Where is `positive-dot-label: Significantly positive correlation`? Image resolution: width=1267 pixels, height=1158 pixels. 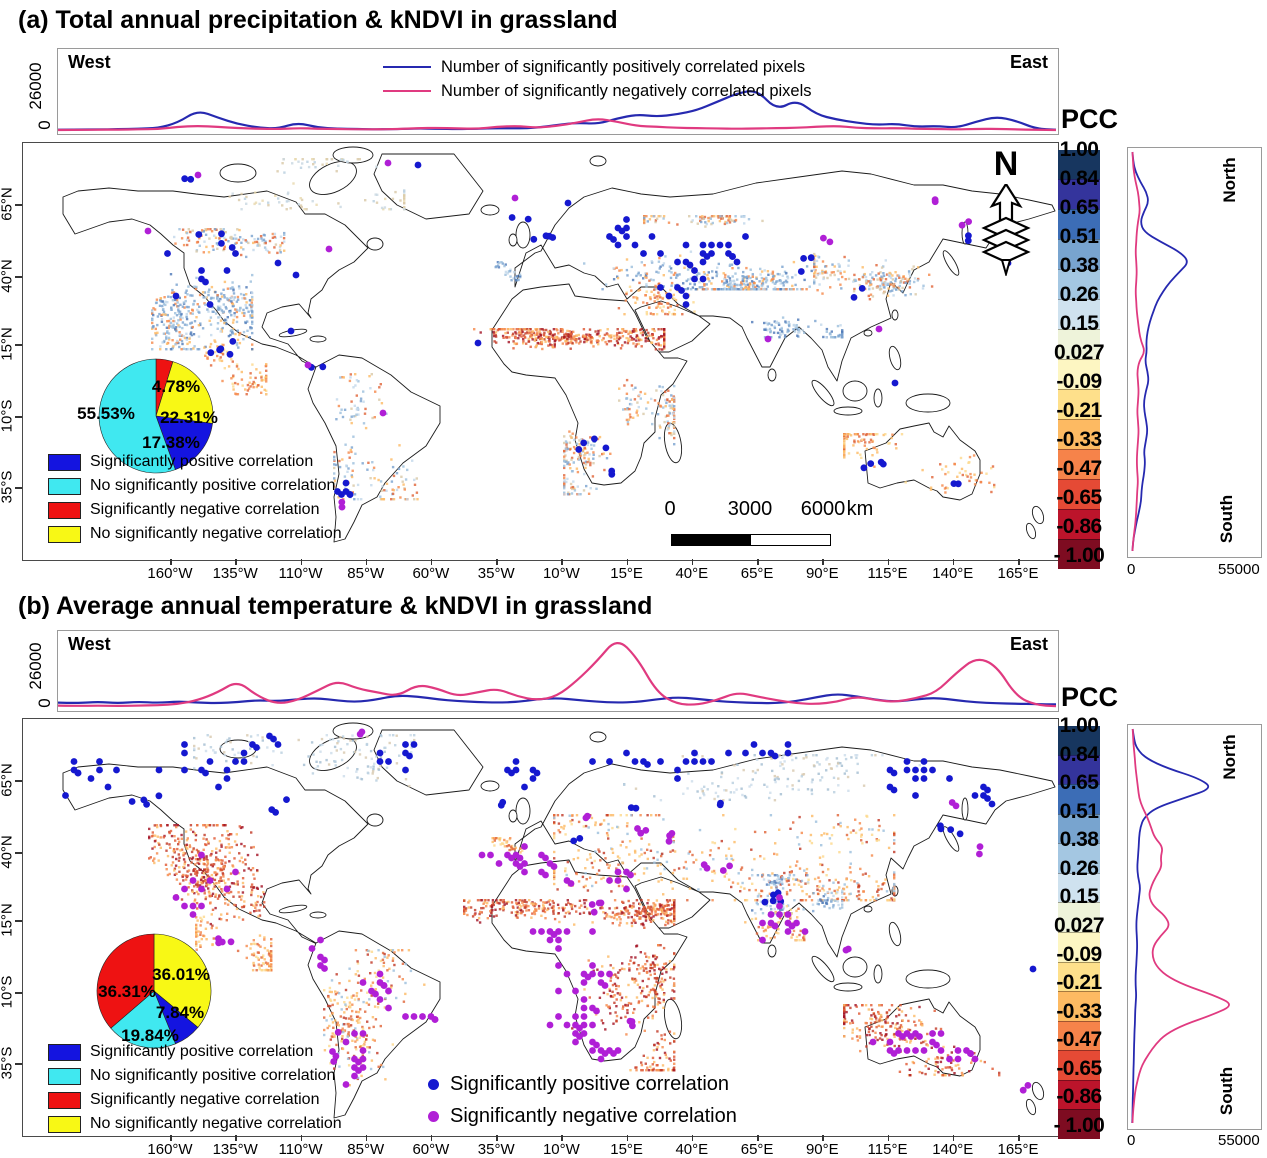 positive-dot-label: Significantly positive correlation is located at coordinates (590, 1084).